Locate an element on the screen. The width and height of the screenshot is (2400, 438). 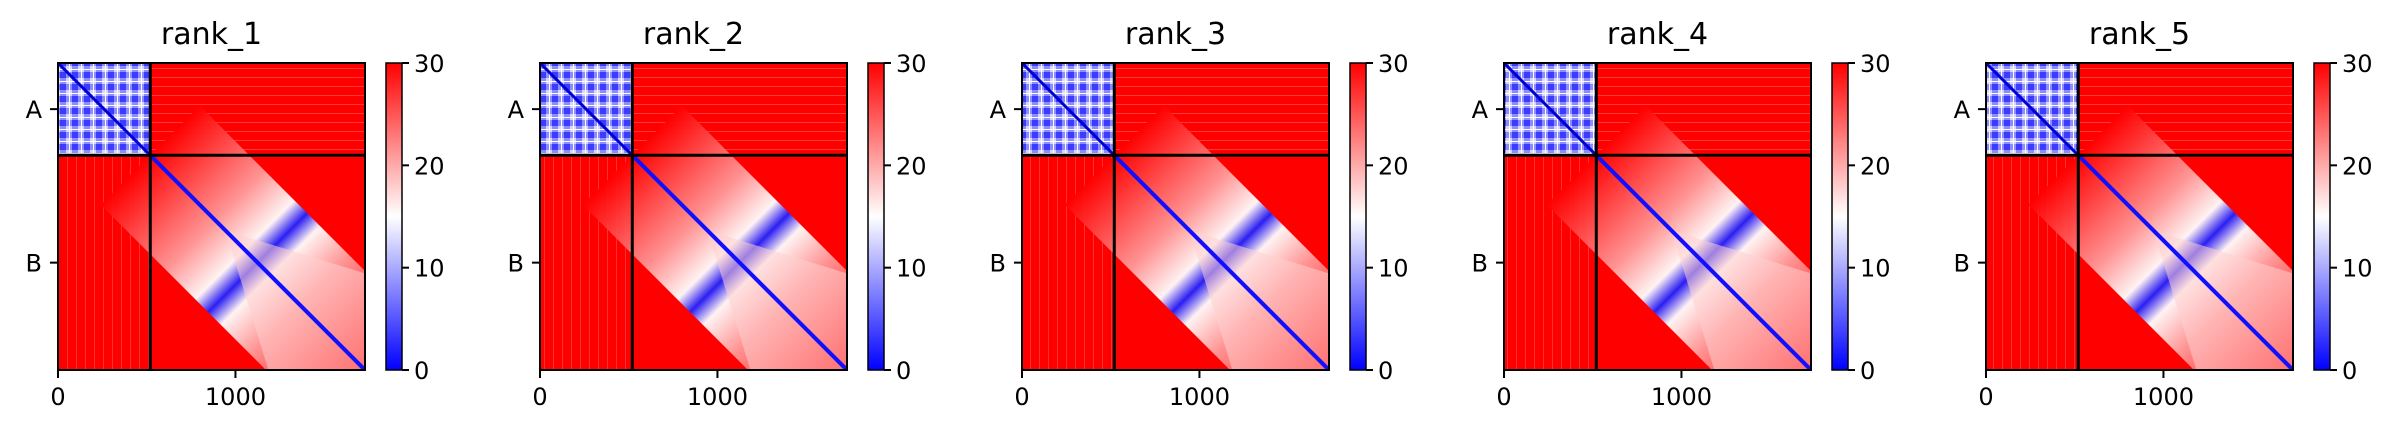
panel-title: rank_3 is located at coordinates (1175, 34).